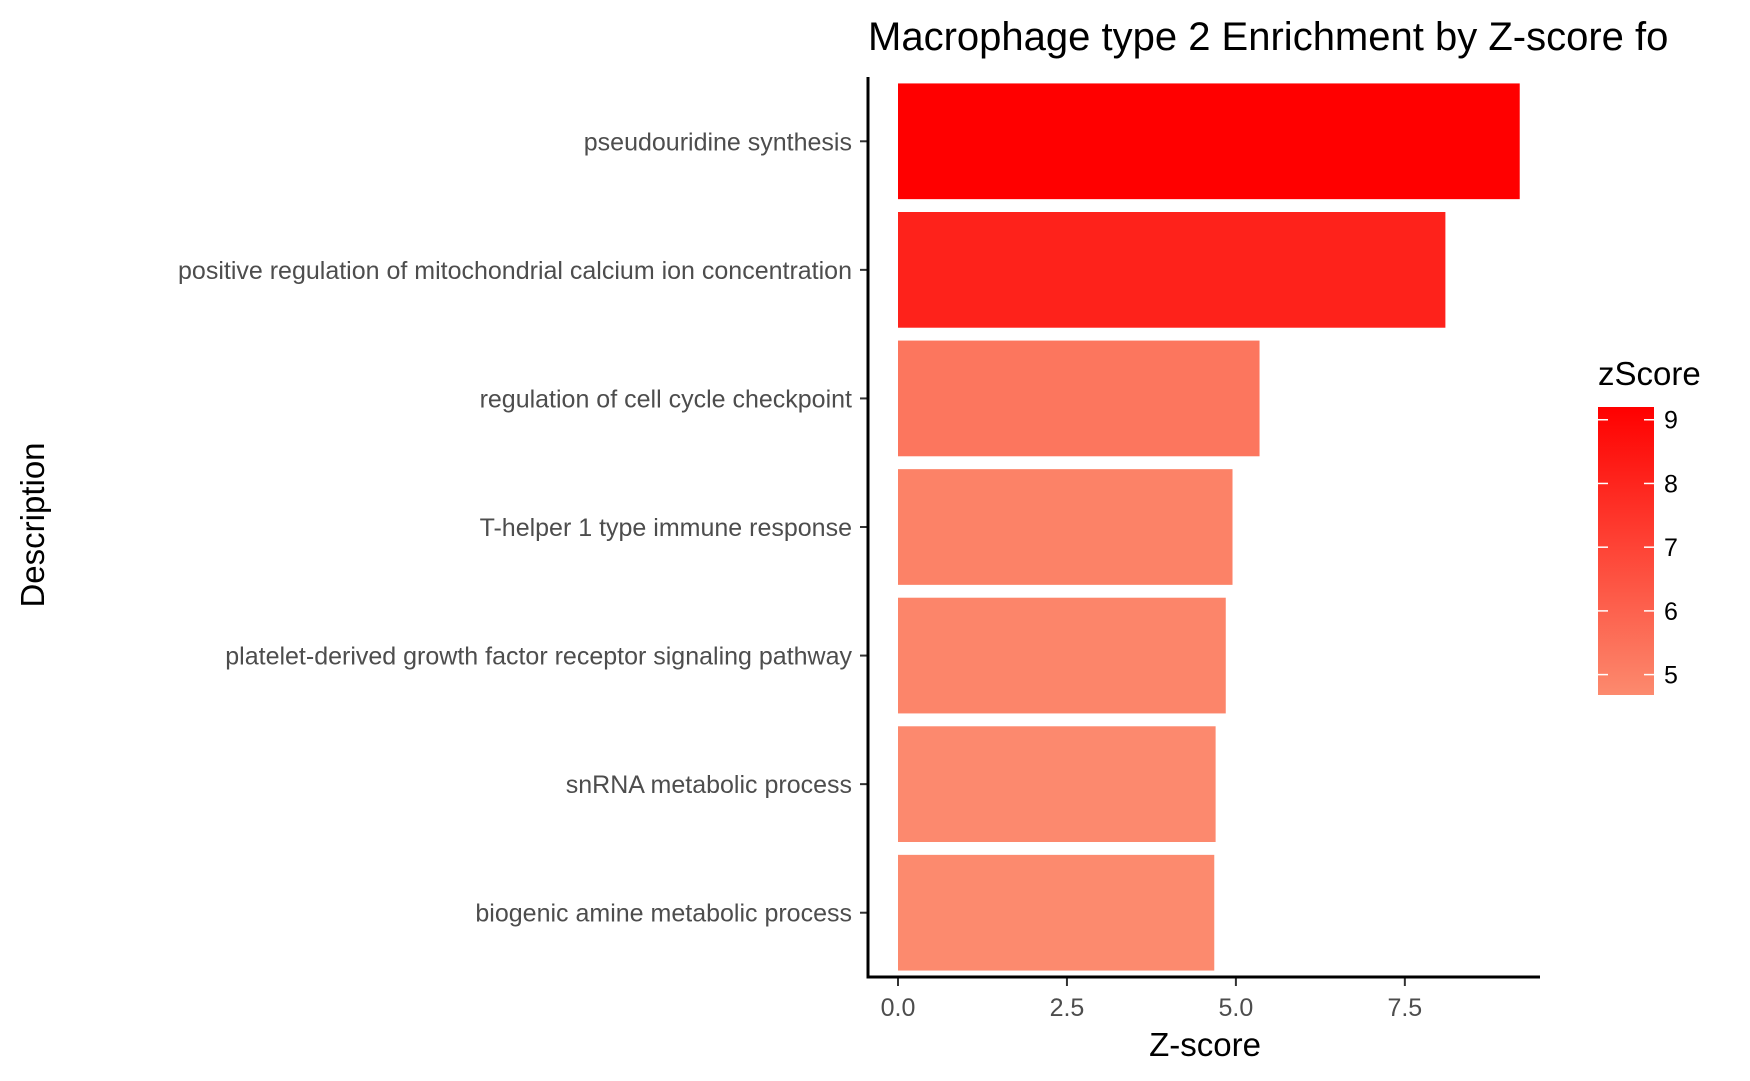 Image resolution: width=1750 pixels, height=1081 pixels. What do you see at coordinates (898, 1008) in the screenshot?
I see `x-tick-label: 0.0` at bounding box center [898, 1008].